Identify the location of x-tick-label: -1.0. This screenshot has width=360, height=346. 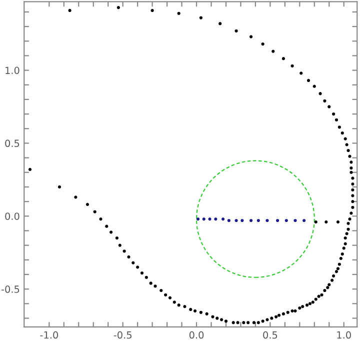
(49, 335).